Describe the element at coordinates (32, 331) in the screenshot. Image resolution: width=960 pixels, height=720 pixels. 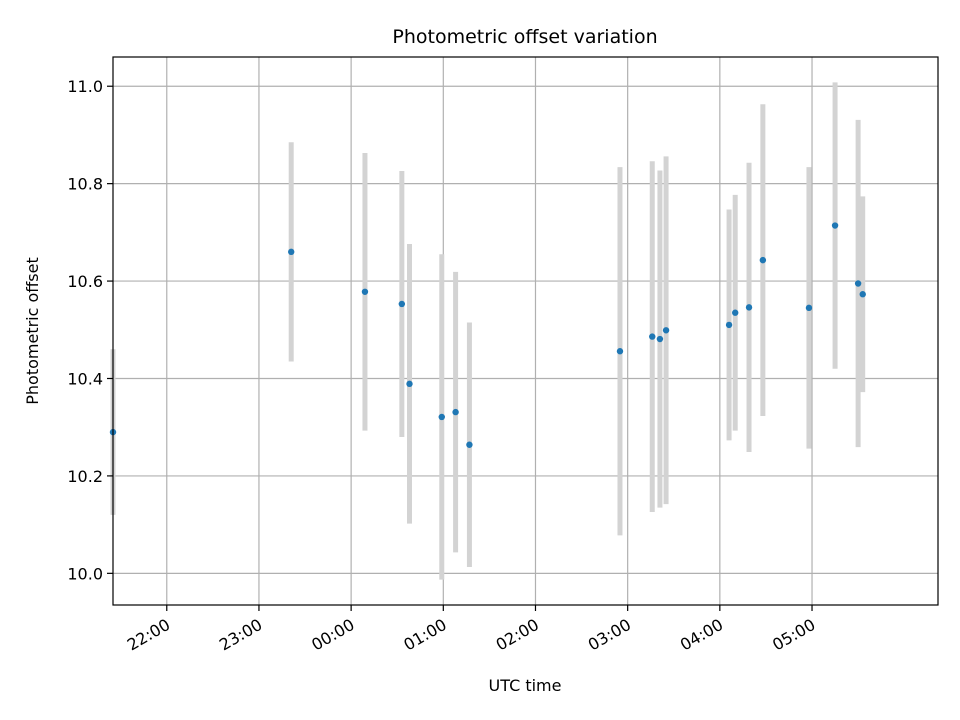
I see `y-axis-label: Photometric offset` at that location.